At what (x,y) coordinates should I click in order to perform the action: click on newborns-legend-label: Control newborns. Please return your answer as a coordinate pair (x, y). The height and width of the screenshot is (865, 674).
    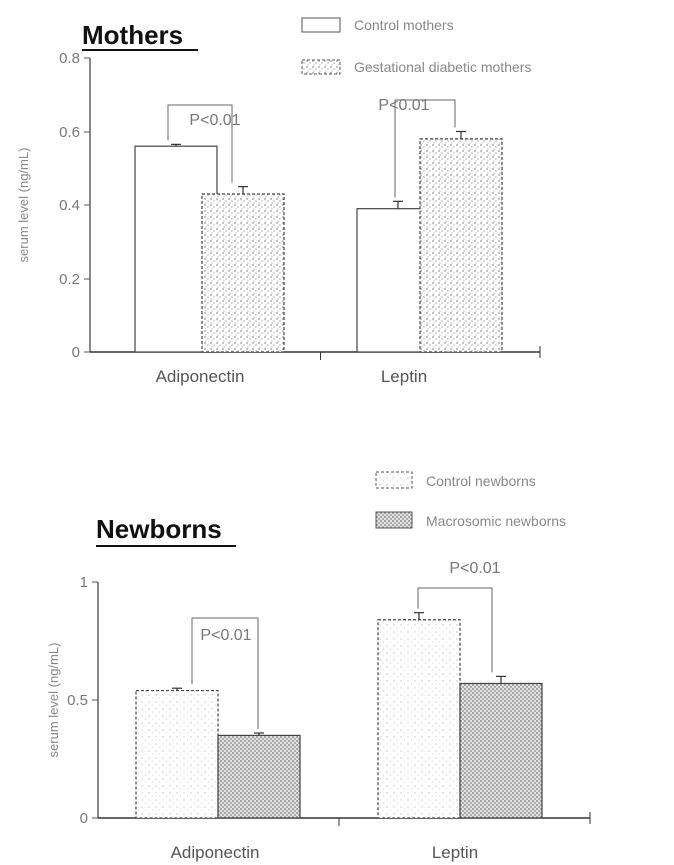
    Looking at the image, I should click on (481, 481).